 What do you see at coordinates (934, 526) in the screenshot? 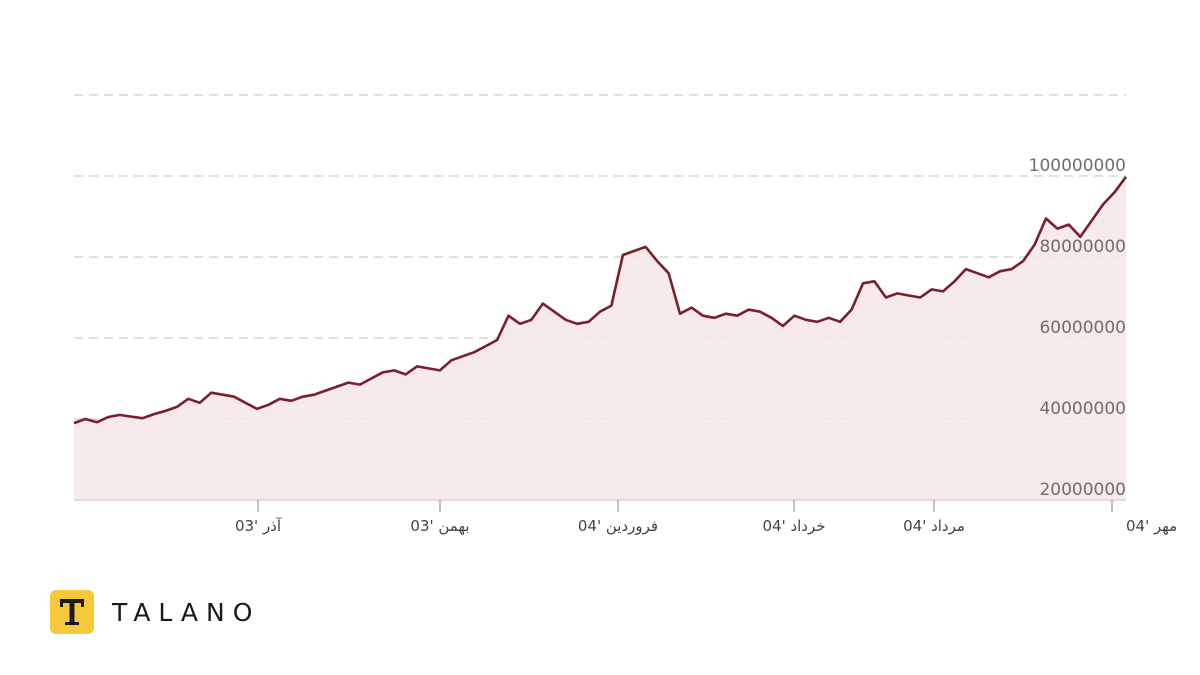
I see `x-tick-label: مرداد '04` at bounding box center [934, 526].